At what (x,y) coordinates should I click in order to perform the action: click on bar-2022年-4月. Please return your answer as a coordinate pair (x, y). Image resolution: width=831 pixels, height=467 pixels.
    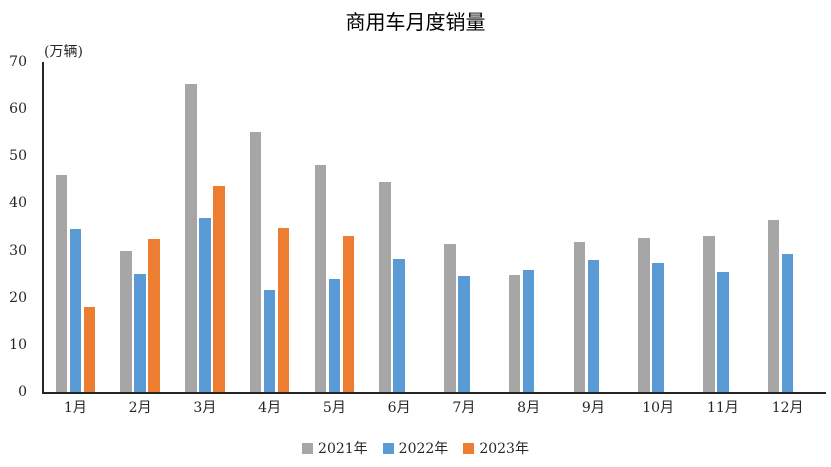
    Looking at the image, I should click on (269, 340).